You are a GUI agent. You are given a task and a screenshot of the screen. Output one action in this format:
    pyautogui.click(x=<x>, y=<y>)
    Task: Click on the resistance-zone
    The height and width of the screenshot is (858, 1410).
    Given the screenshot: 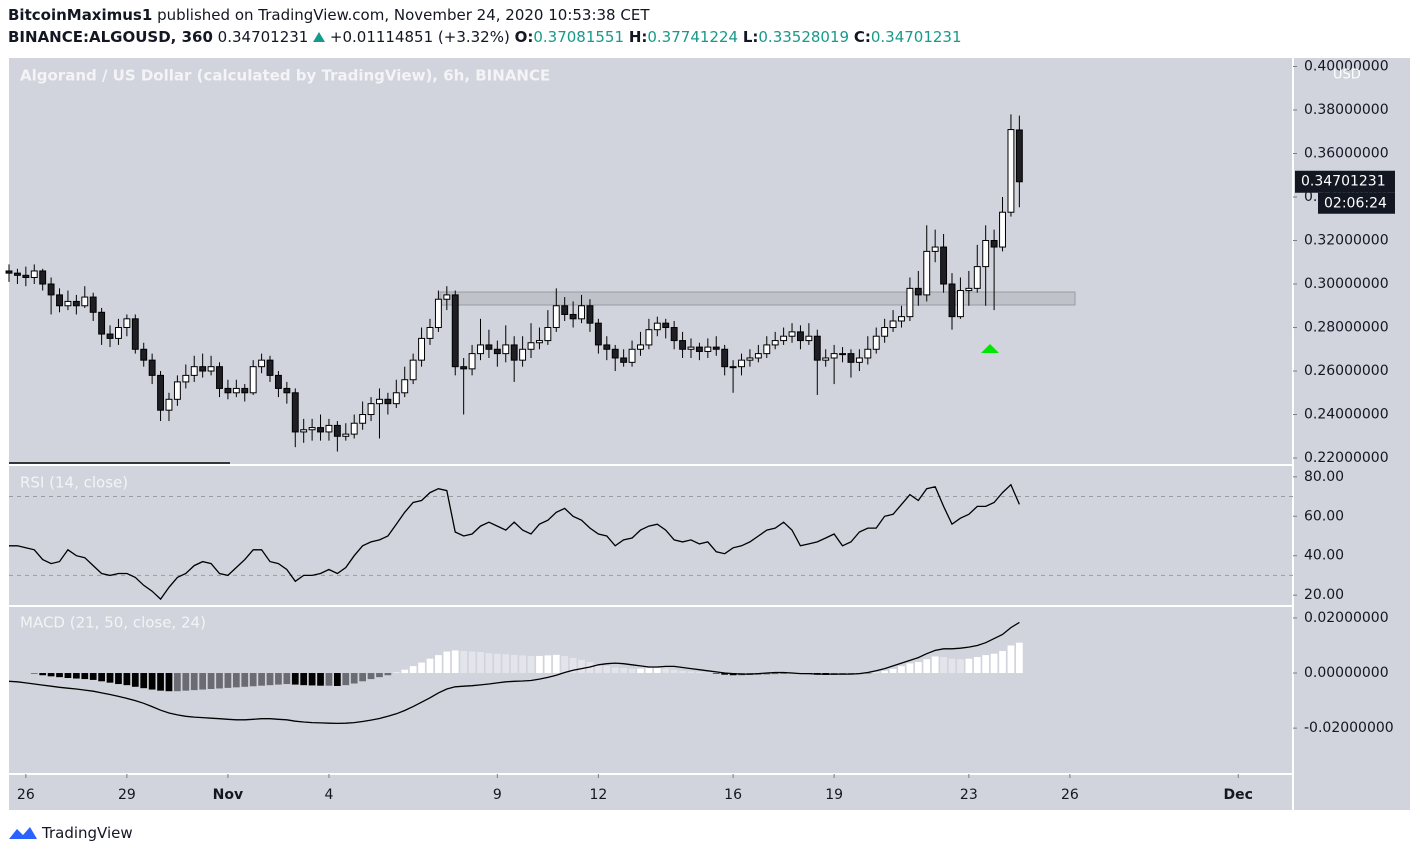 What is the action you would take?
    pyautogui.click(x=757, y=298)
    